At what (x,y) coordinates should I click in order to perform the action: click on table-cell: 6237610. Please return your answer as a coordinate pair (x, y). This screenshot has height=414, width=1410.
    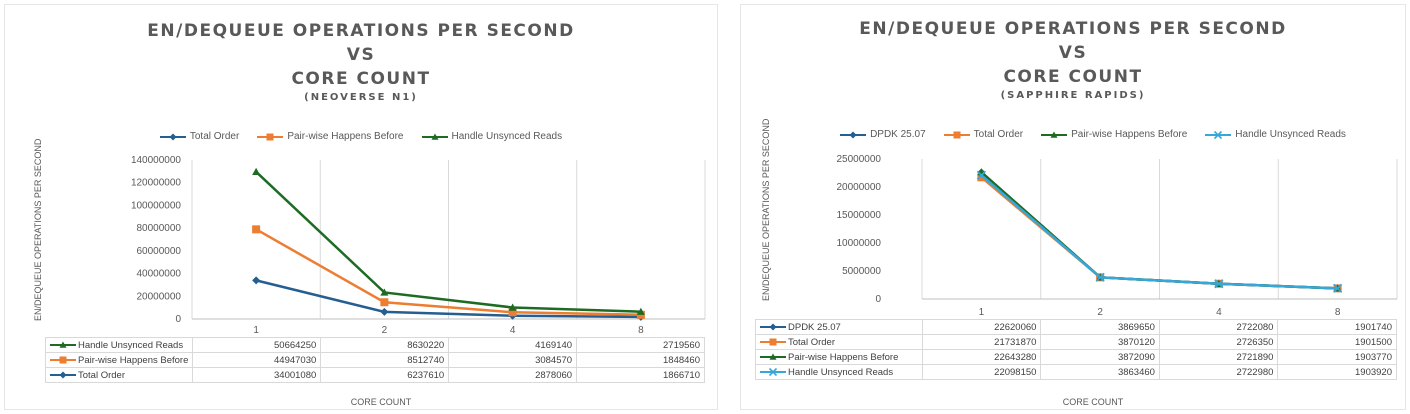
    Looking at the image, I should click on (385, 375).